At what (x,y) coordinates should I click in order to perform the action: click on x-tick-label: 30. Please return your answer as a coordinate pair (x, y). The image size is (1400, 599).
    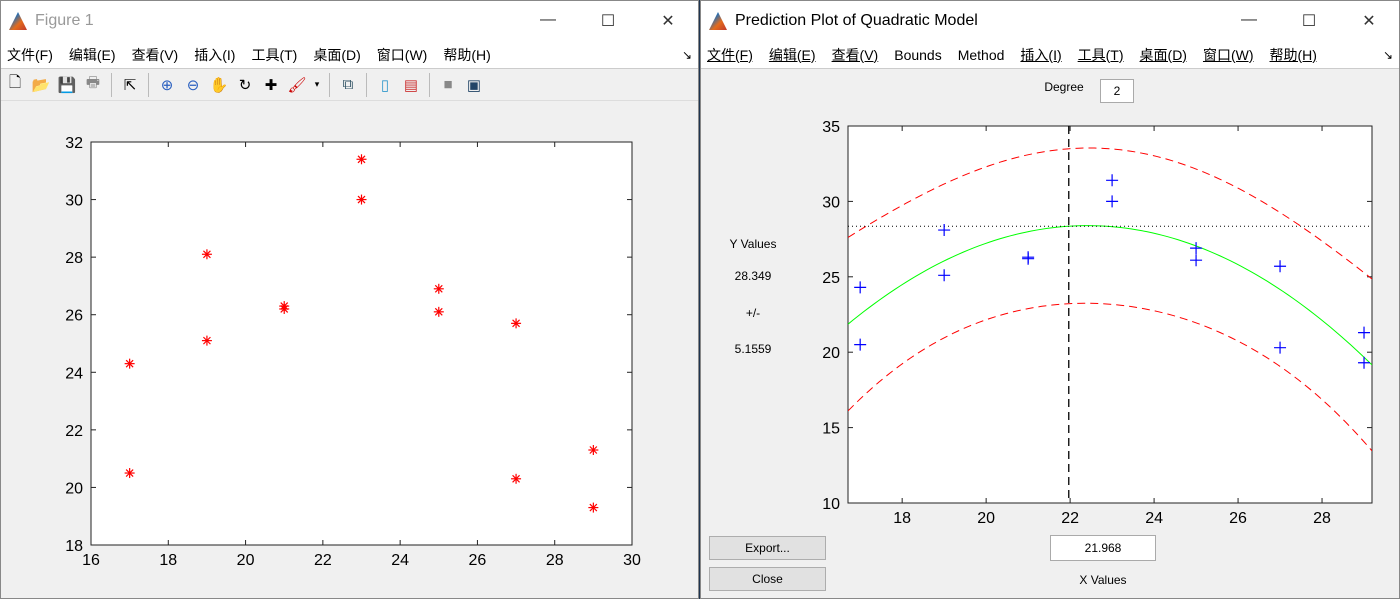
    Looking at the image, I should click on (632, 560).